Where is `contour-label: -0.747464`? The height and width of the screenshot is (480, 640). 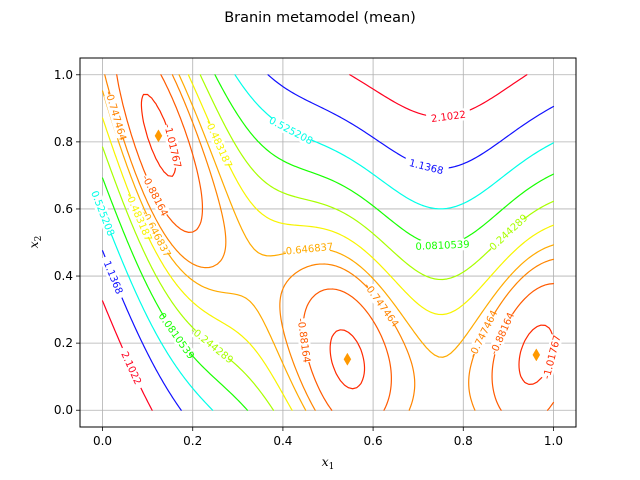 contour-label: -0.747464 is located at coordinates (114, 116).